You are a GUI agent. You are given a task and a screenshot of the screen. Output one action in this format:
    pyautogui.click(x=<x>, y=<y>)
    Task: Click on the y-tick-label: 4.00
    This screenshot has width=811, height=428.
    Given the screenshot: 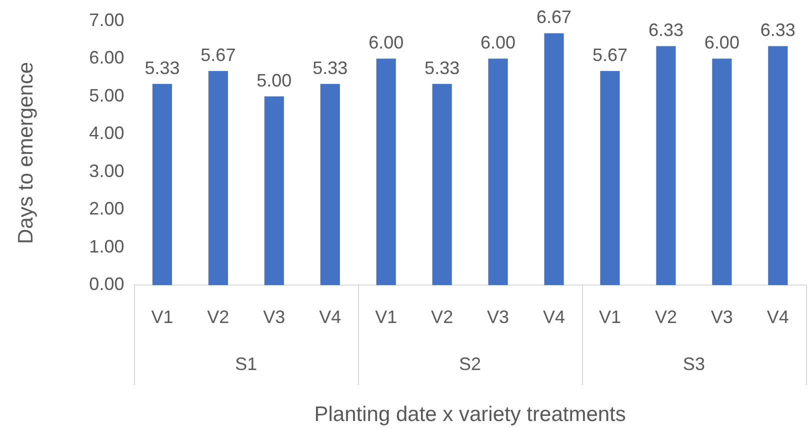 What is the action you would take?
    pyautogui.click(x=106, y=133)
    